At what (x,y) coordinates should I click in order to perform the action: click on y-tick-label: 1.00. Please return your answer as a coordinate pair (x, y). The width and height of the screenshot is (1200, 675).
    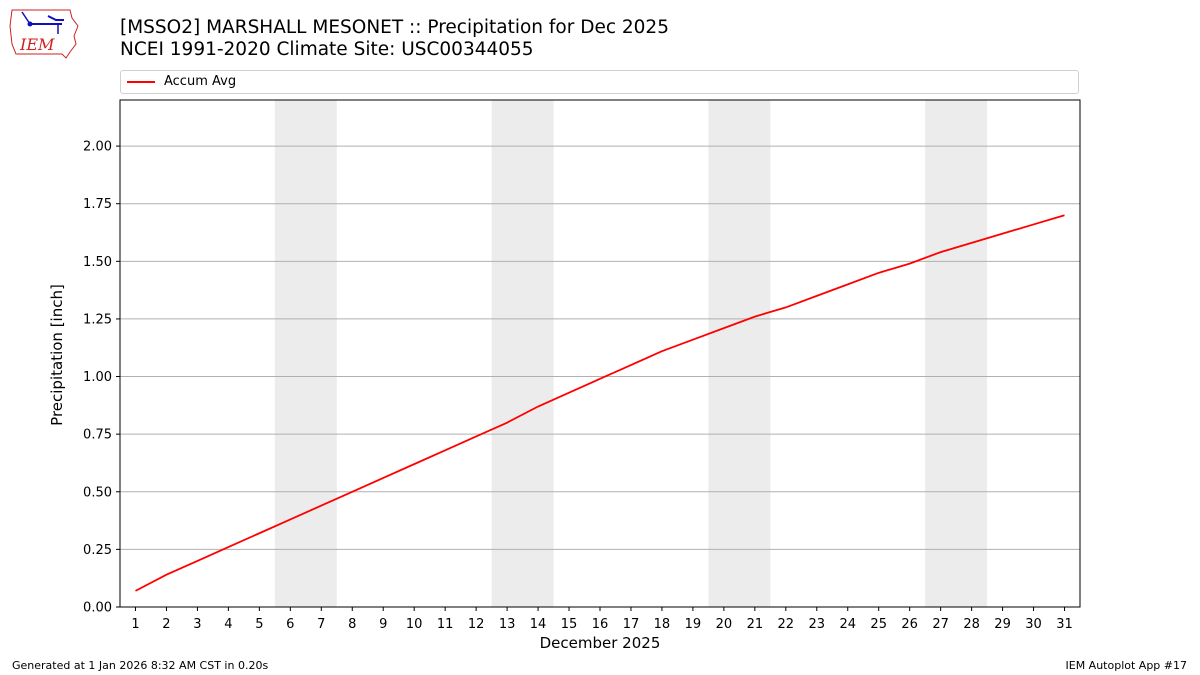
    Looking at the image, I should click on (97, 377).